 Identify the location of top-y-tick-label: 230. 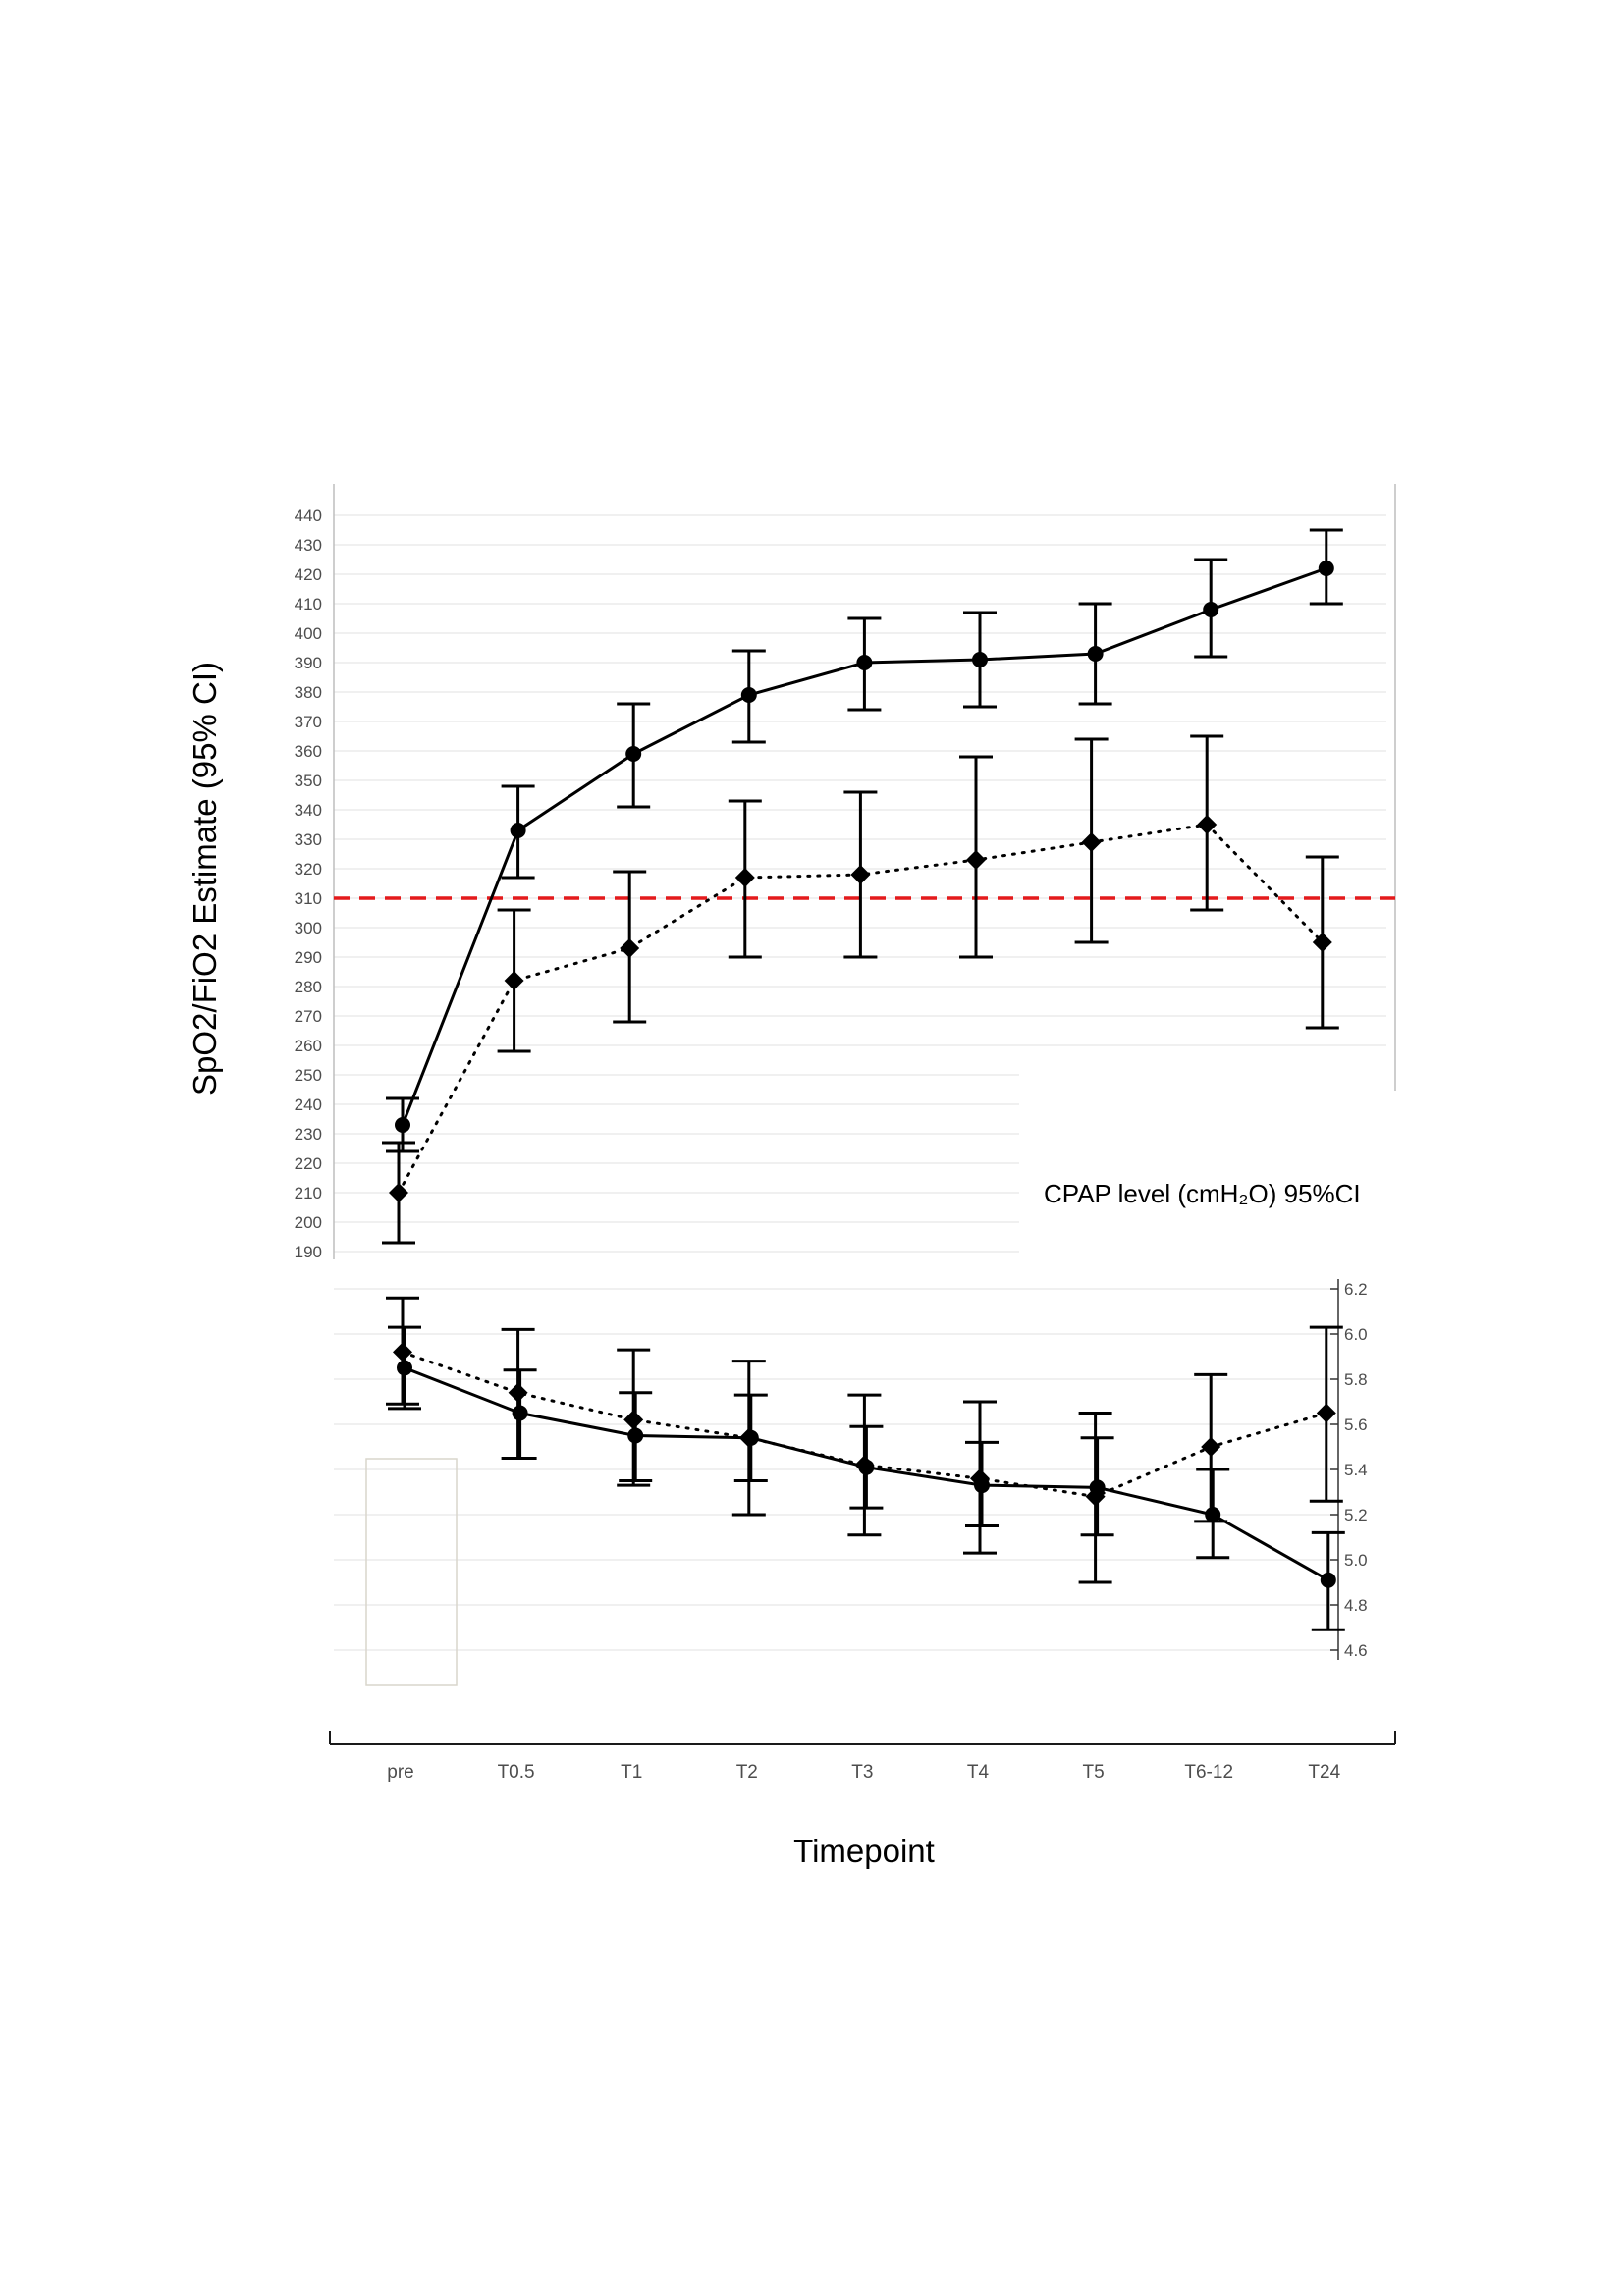
(308, 1134).